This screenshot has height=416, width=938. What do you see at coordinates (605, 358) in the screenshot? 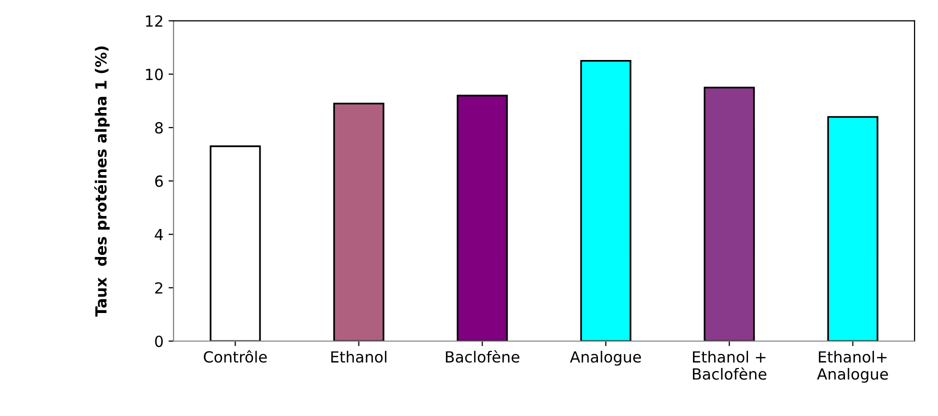
I see `x-tick-label: Analogue` at bounding box center [605, 358].